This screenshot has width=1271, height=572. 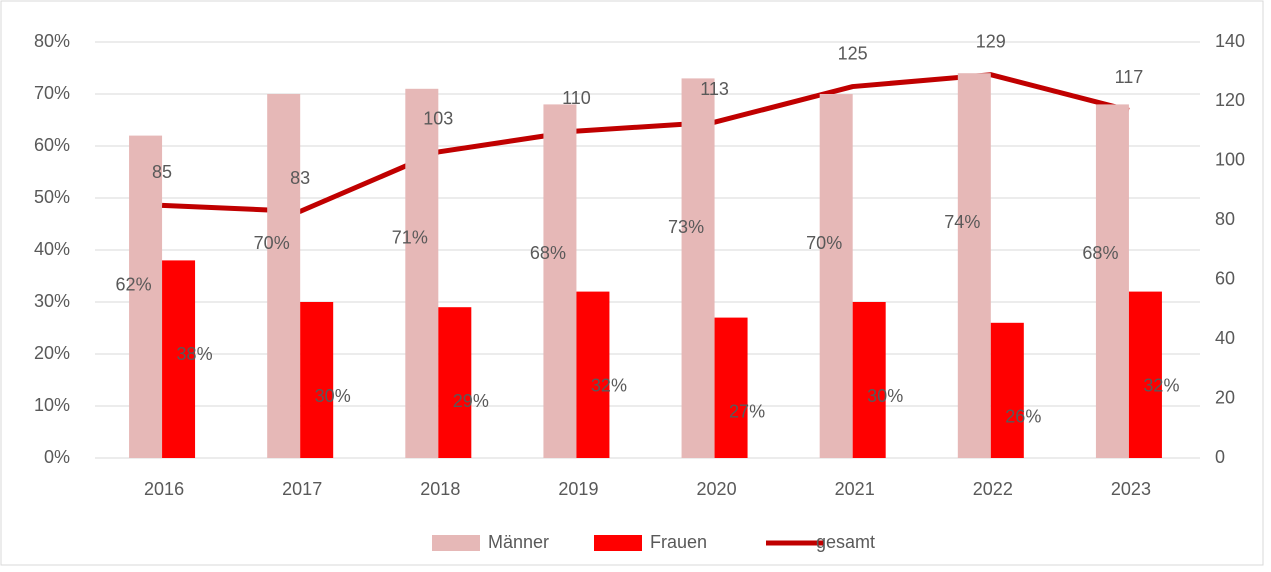 I want to click on y2-tick-label: 140, so click(x=1230, y=41).